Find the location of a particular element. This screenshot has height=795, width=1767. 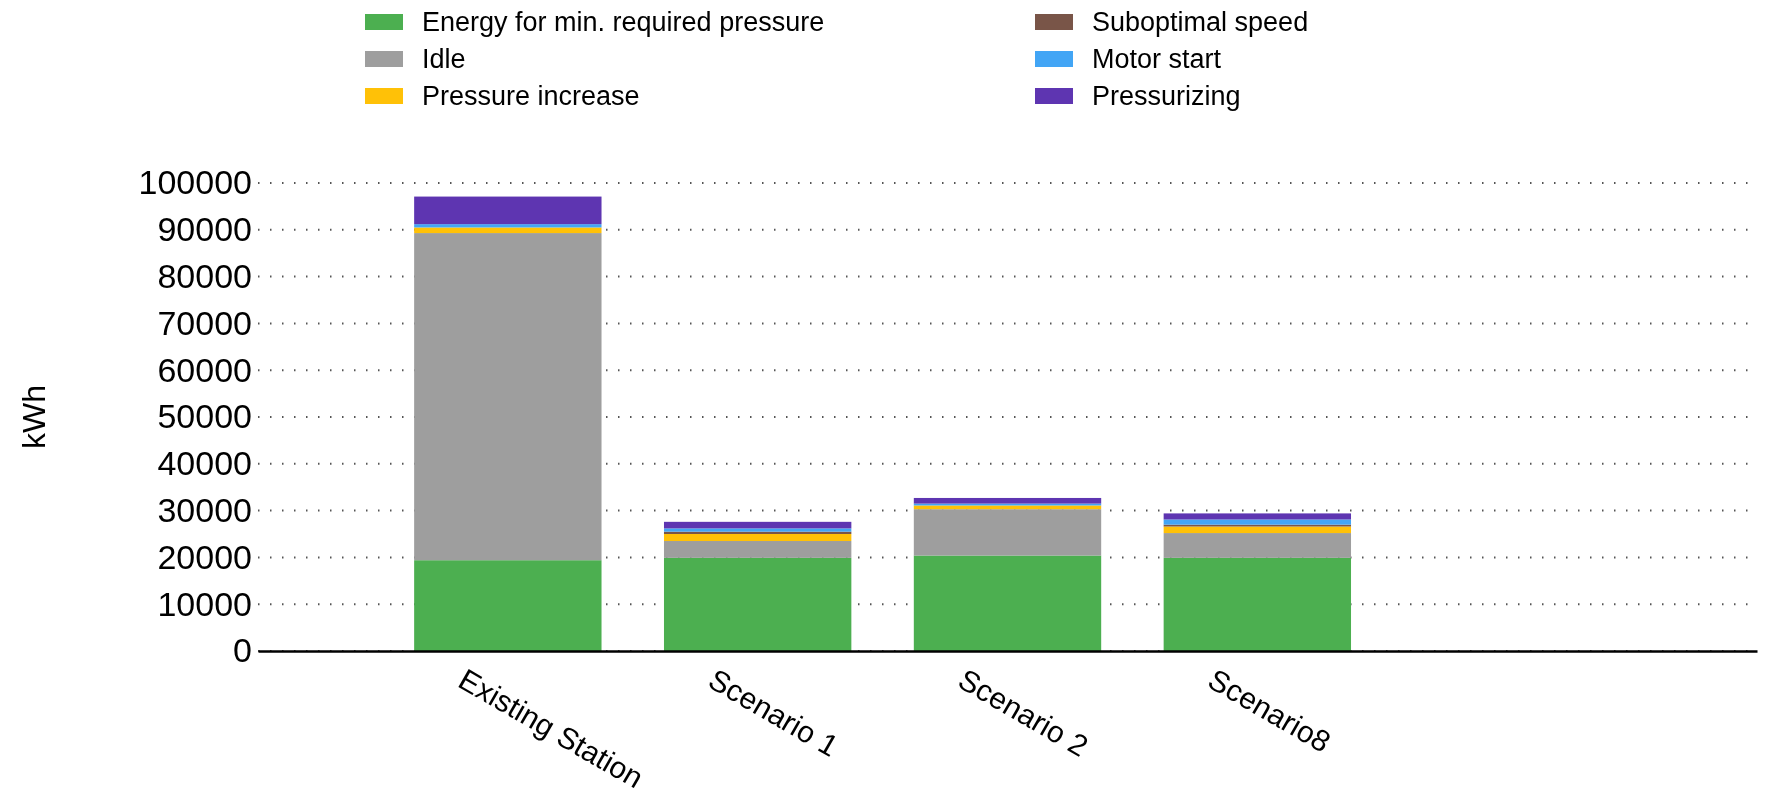

y-tick-label: 10000 is located at coordinates (204, 603).